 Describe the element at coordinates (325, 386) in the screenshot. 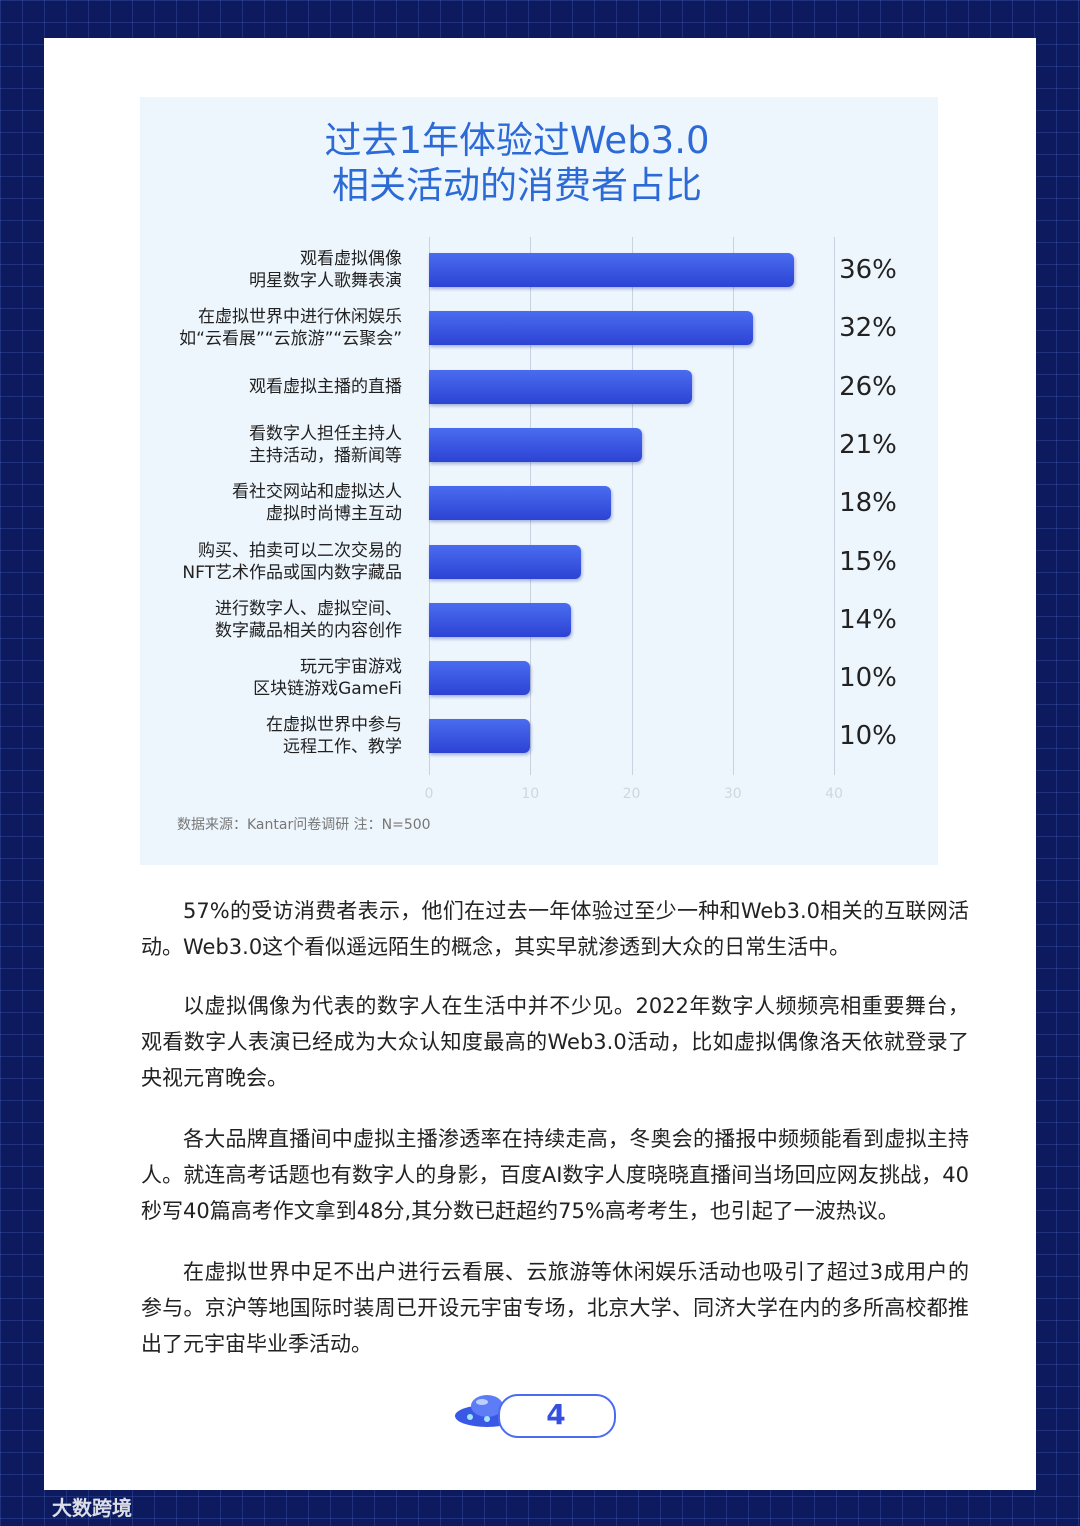

I see `category-label: 观看虚拟主播的直播` at that location.